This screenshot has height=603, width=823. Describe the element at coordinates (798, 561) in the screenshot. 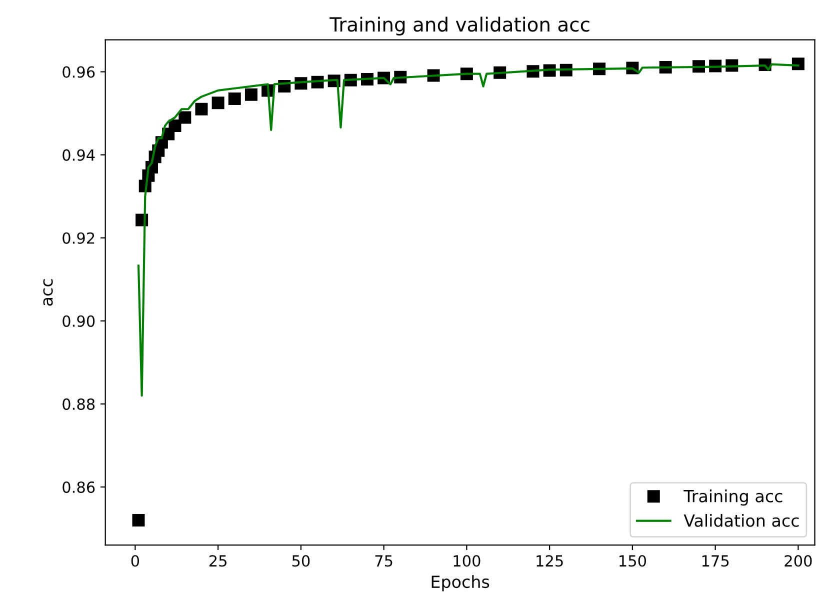

I see `x-tick-label: 200` at that location.